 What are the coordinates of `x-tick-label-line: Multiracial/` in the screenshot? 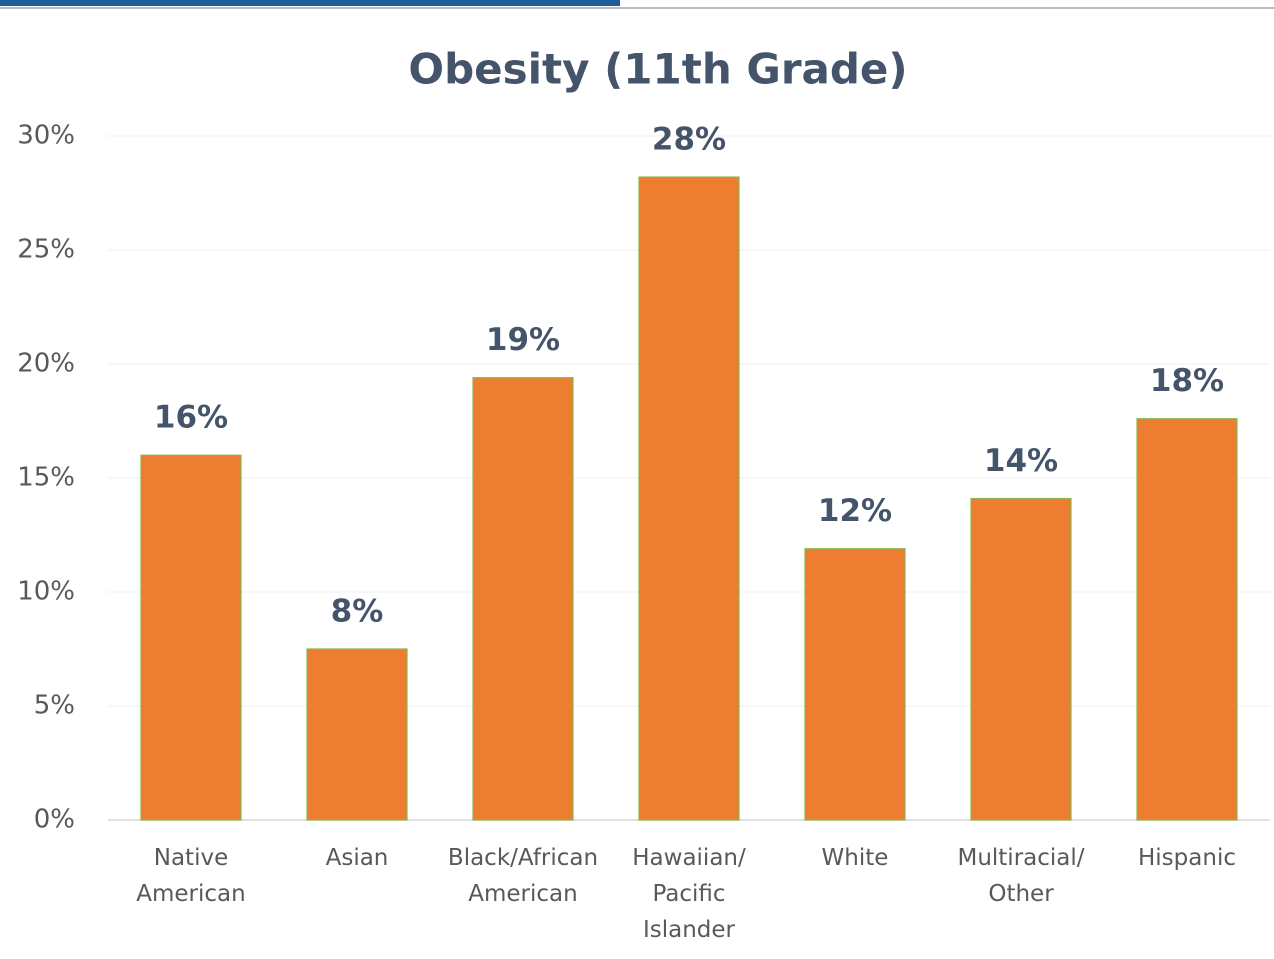 It's located at (1020, 858).